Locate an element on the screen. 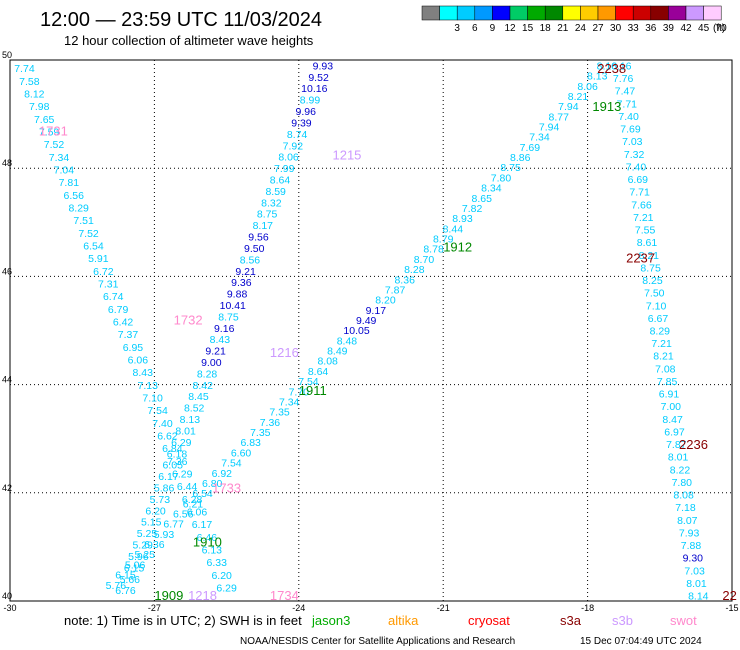  time-tag: 22 is located at coordinates (729, 595).